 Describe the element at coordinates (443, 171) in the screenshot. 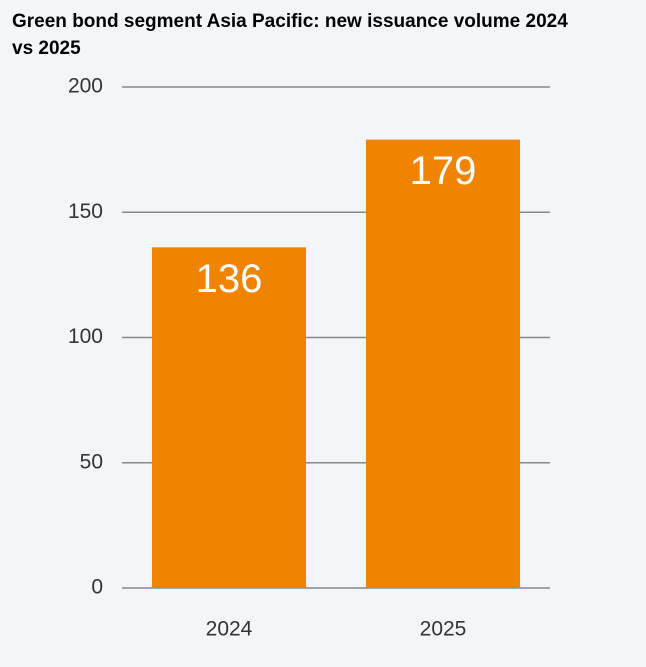

I see `value-label: 179` at that location.